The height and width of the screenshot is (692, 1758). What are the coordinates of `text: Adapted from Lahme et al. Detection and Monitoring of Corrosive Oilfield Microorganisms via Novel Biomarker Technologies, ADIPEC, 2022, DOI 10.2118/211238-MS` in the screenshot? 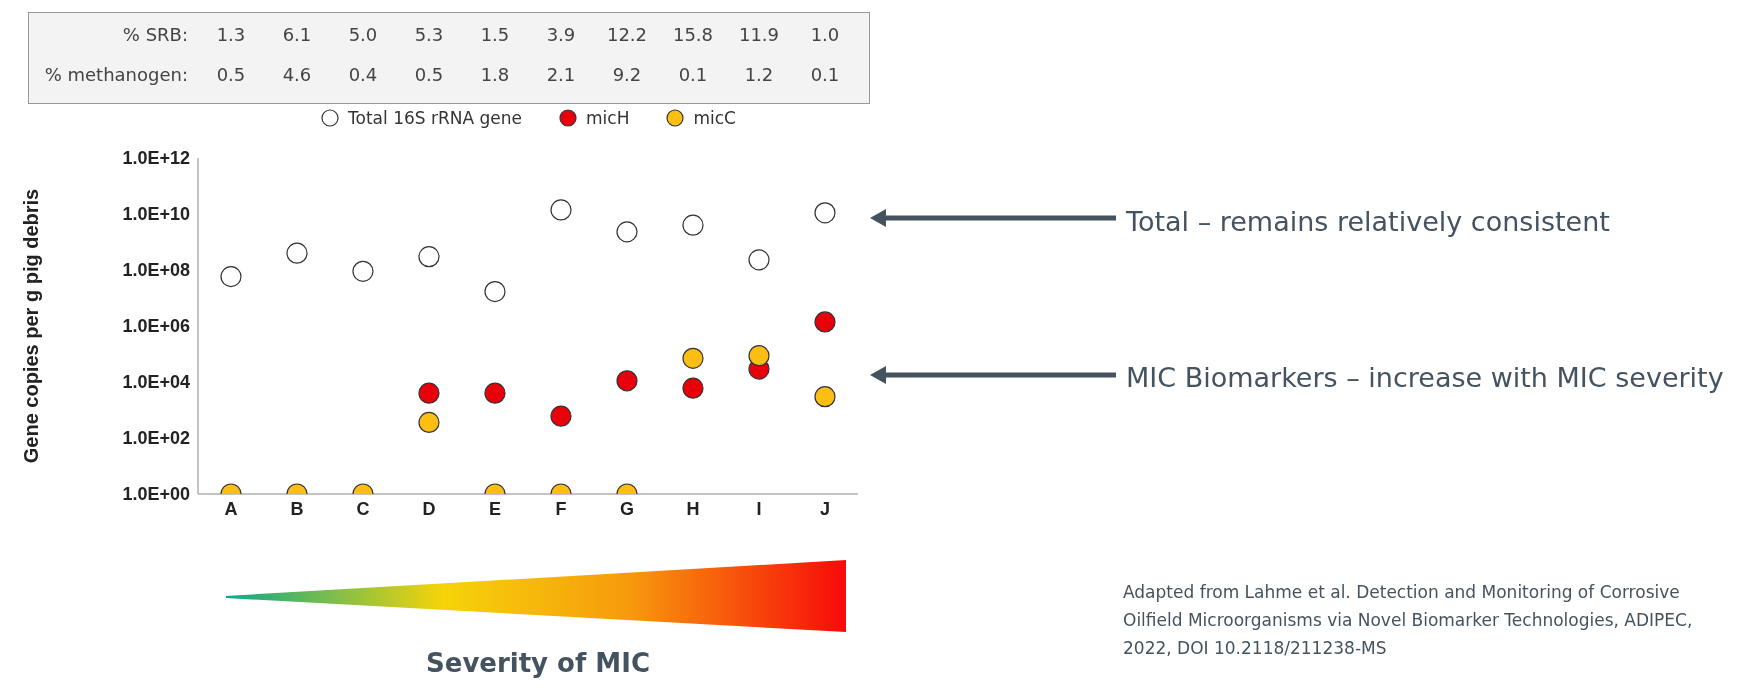 It's located at (1408, 620).